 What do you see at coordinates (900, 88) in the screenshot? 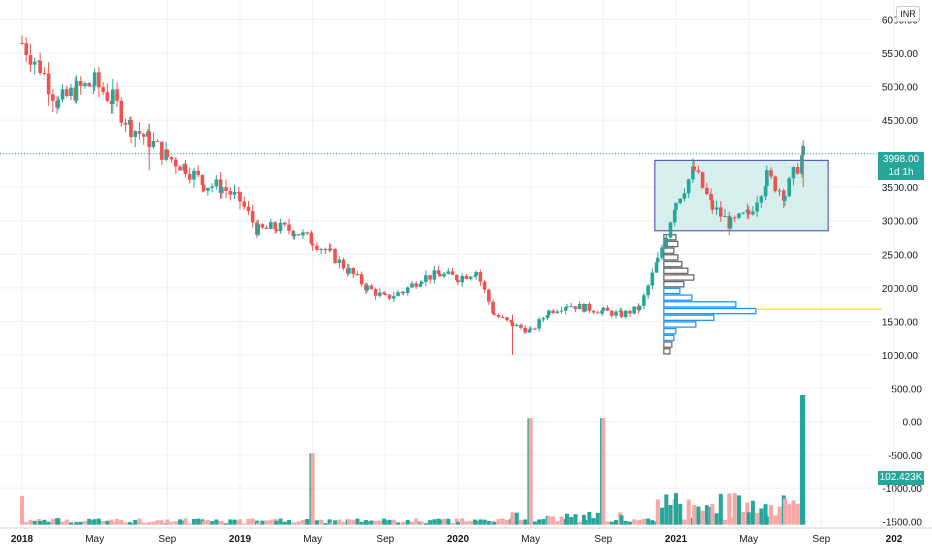
I see `price-axis-tick: 5000.00` at bounding box center [900, 88].